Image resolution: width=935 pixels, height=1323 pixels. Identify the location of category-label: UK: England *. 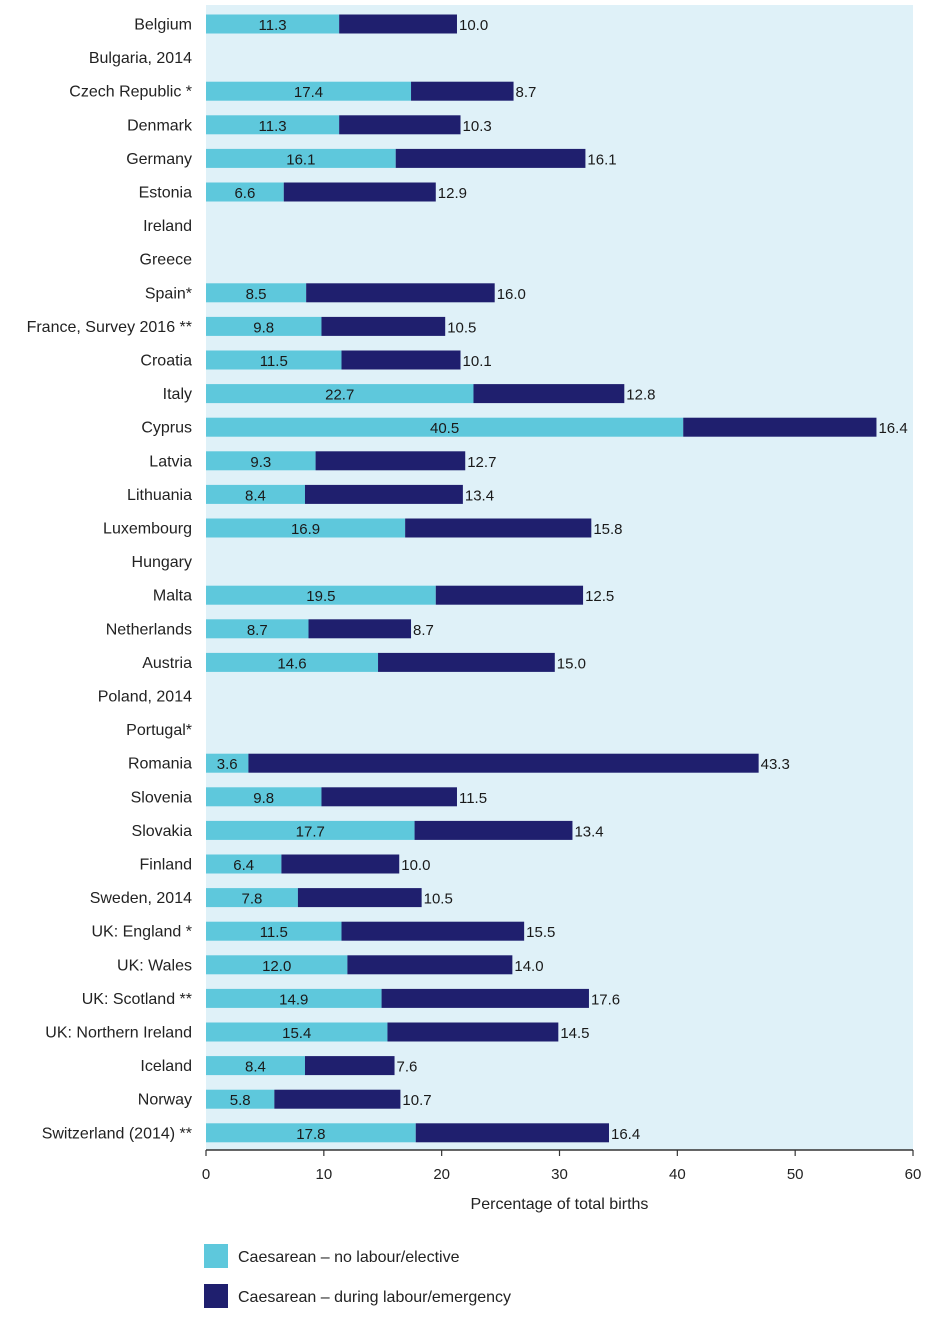
(141, 932).